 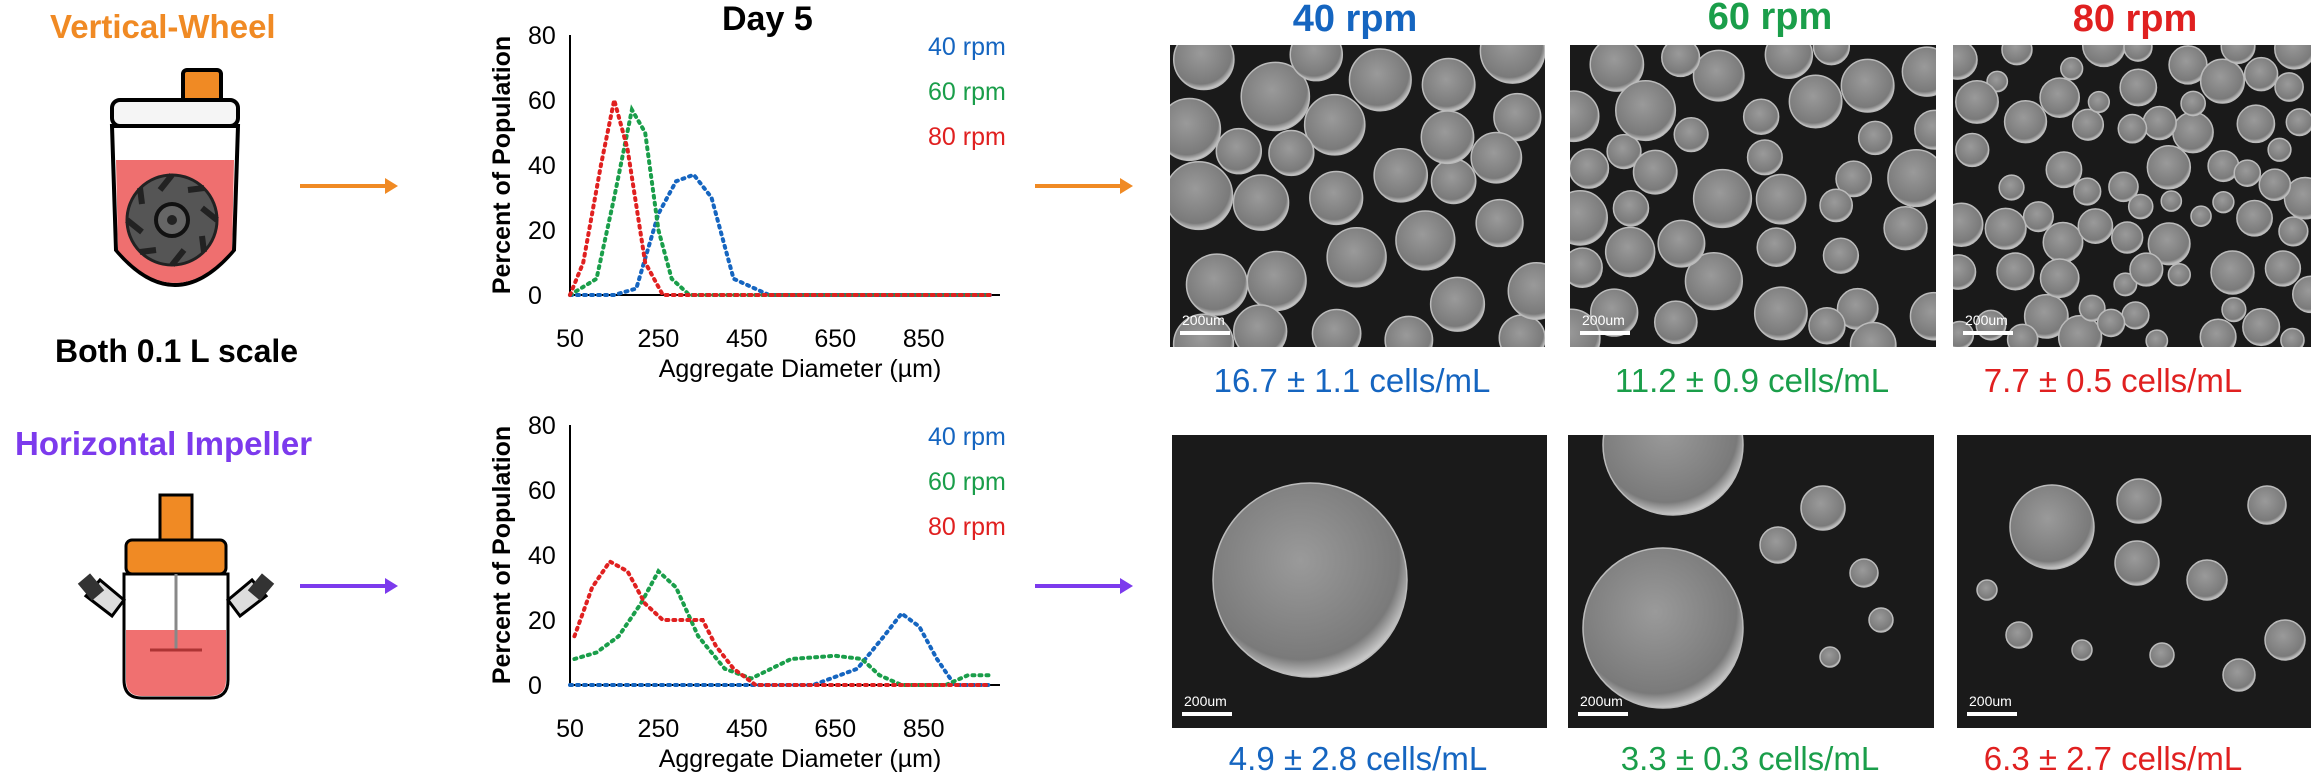 I want to click on micrograph-bottom-60rpm: 200um, so click(x=1751, y=581).